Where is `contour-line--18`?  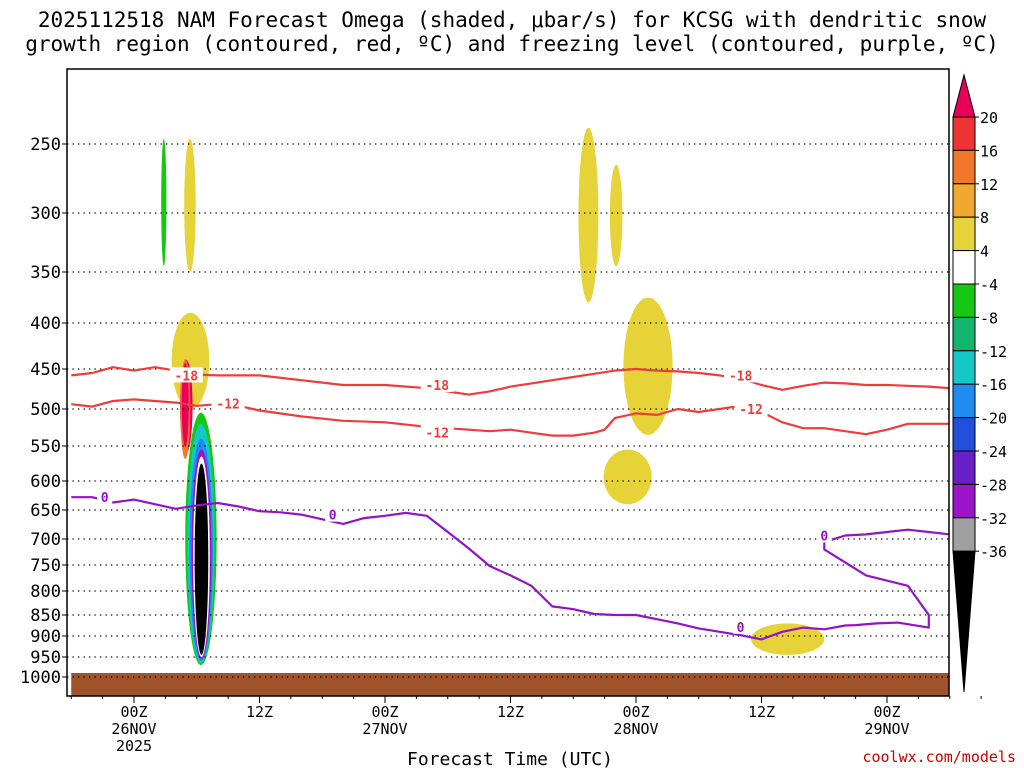 contour-line--18 is located at coordinates (510, 381).